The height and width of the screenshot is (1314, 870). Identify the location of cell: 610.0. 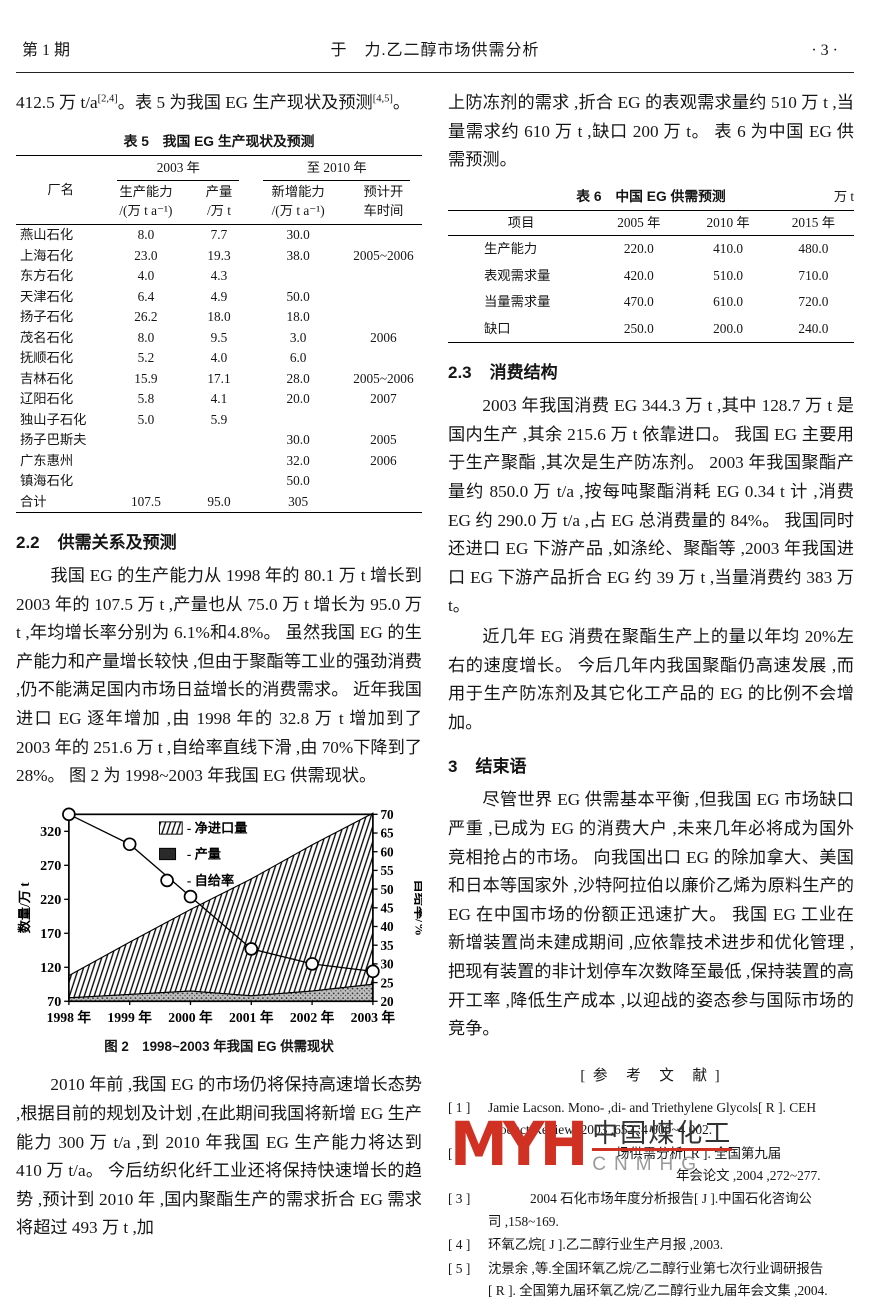
(728, 302).